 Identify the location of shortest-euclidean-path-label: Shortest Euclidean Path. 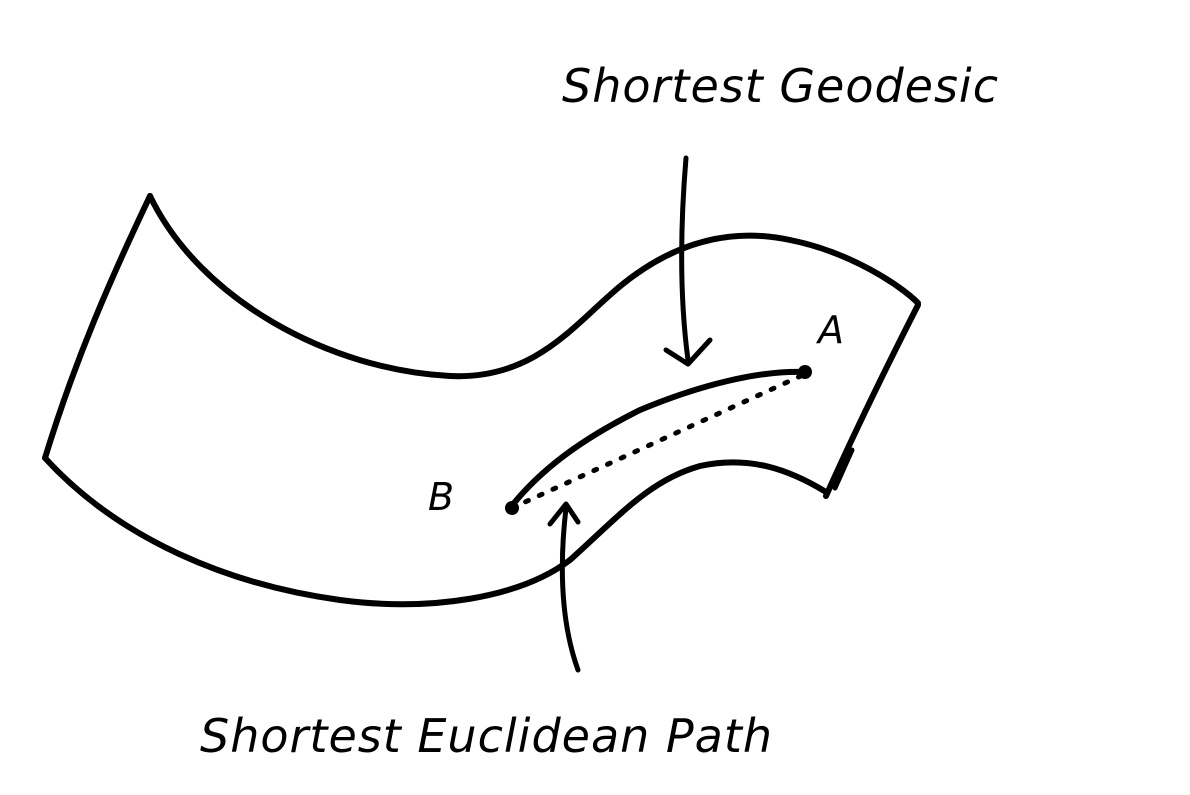
(486, 736).